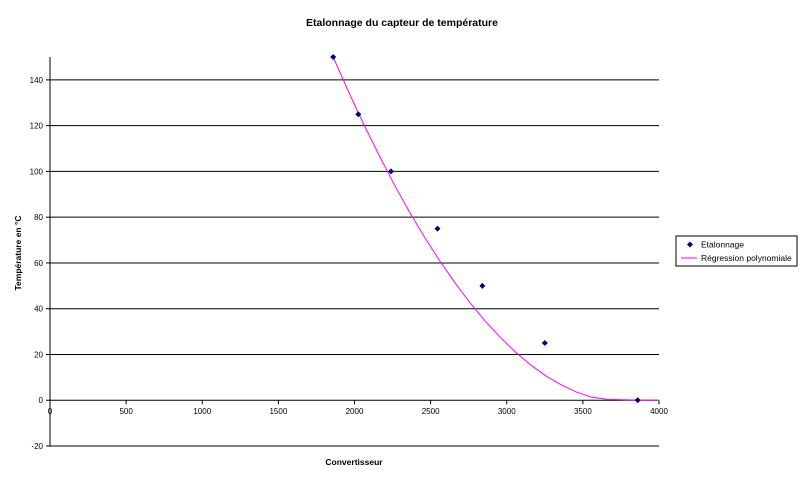  Describe the element at coordinates (659, 411) in the screenshot. I see `x-tick-label: 4000` at that location.